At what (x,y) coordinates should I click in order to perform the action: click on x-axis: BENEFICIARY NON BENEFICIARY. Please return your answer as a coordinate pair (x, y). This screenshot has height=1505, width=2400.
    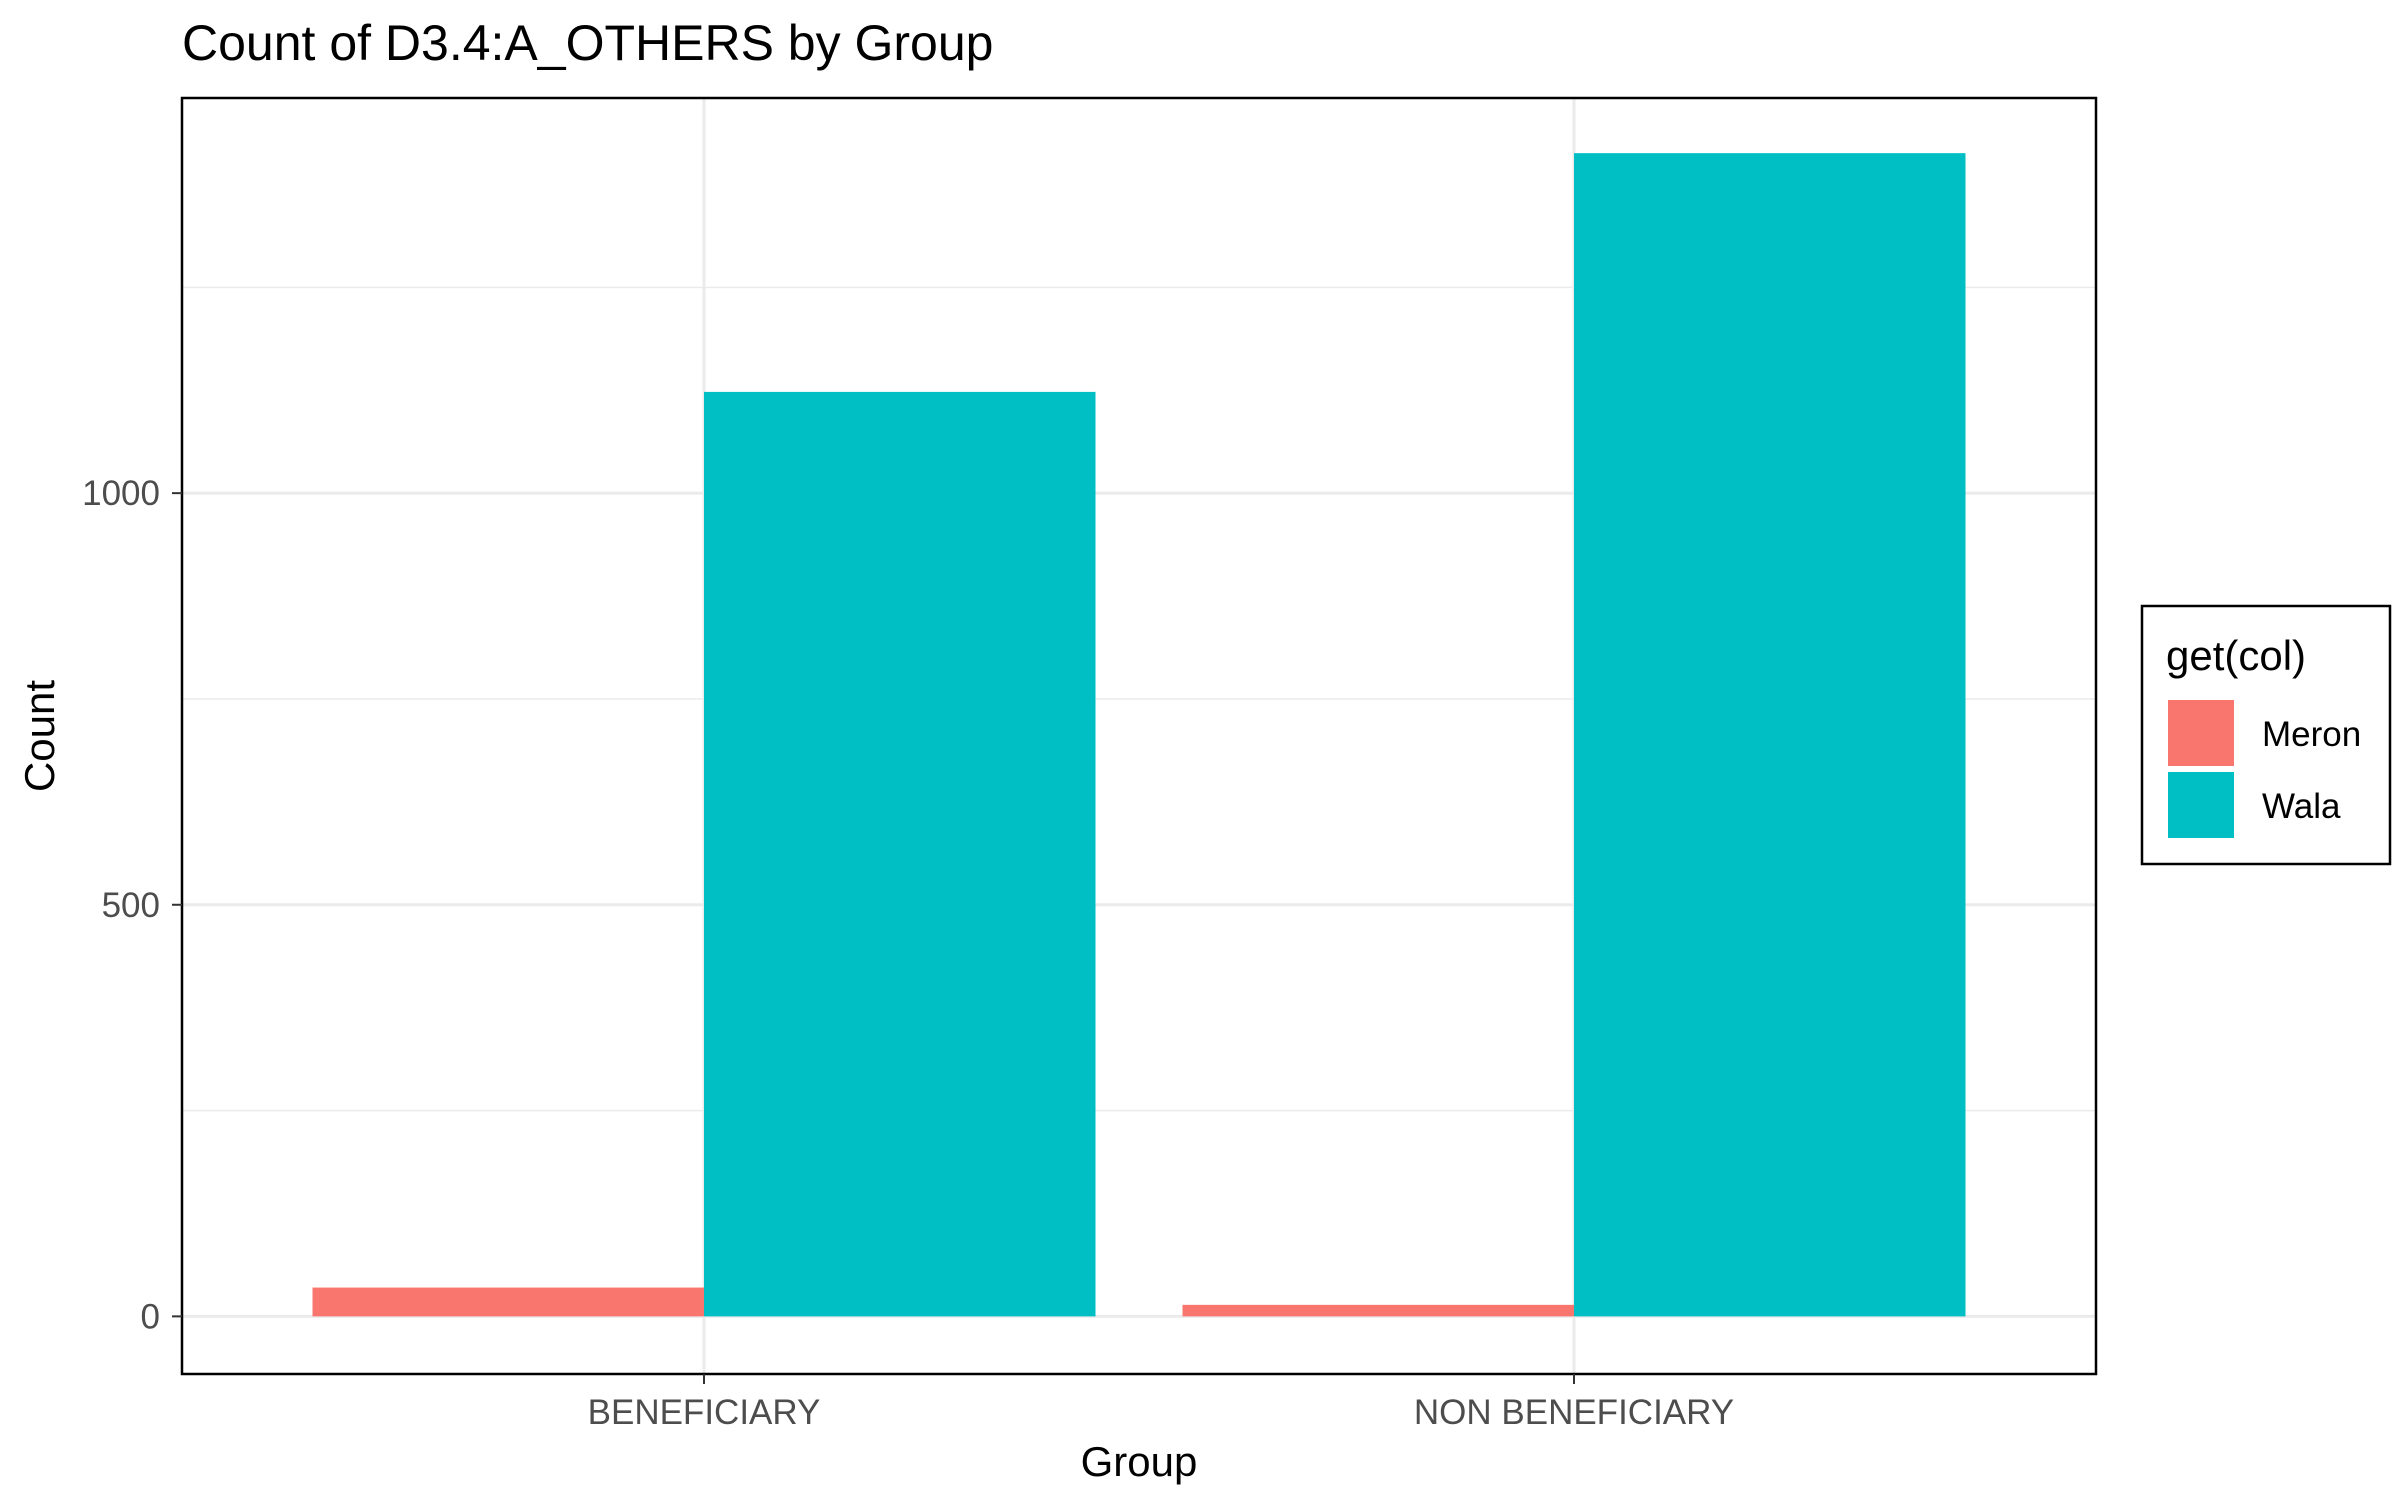
    Looking at the image, I should click on (1161, 1403).